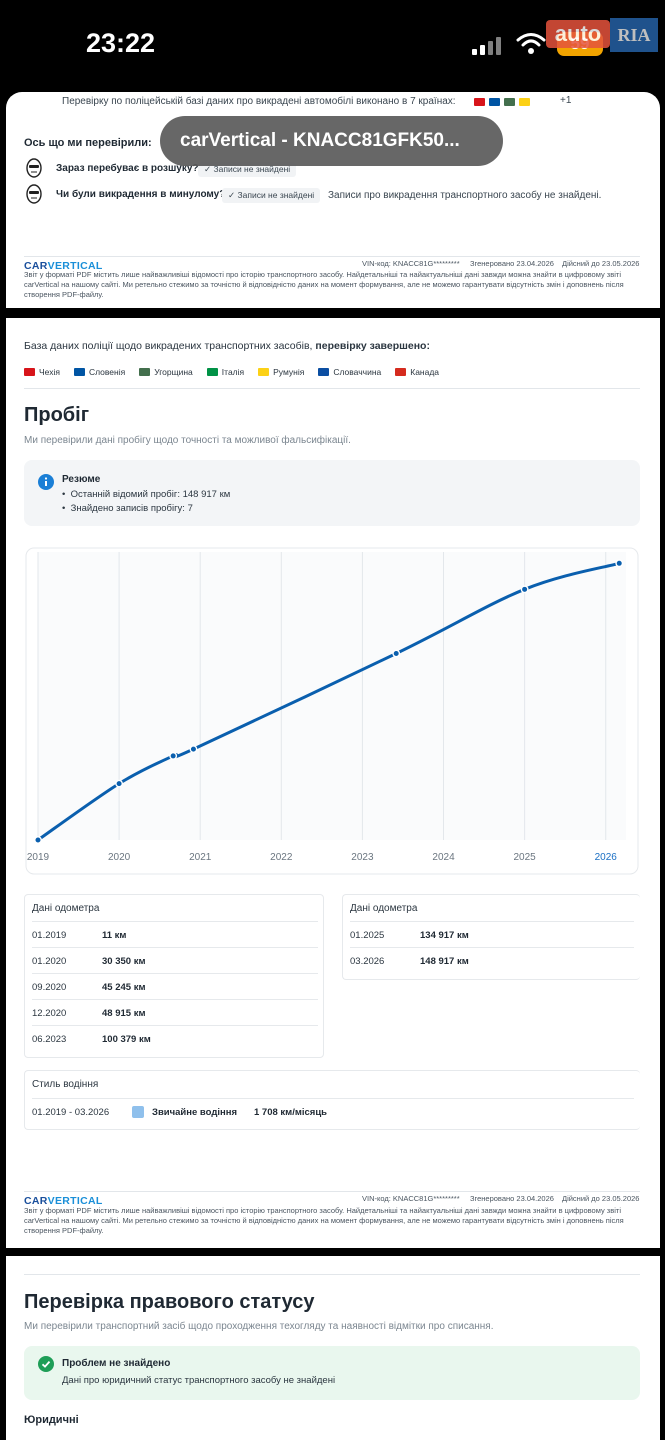 This screenshot has width=665, height=1440. I want to click on odometer-date: 01.2020, so click(49, 961).